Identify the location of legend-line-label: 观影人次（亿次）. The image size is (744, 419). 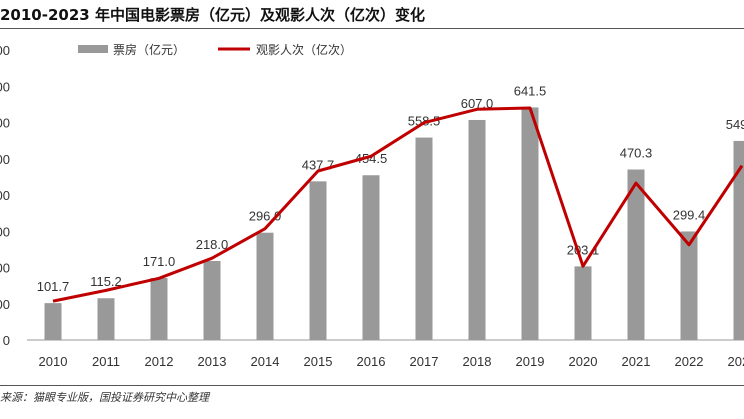
(304, 49).